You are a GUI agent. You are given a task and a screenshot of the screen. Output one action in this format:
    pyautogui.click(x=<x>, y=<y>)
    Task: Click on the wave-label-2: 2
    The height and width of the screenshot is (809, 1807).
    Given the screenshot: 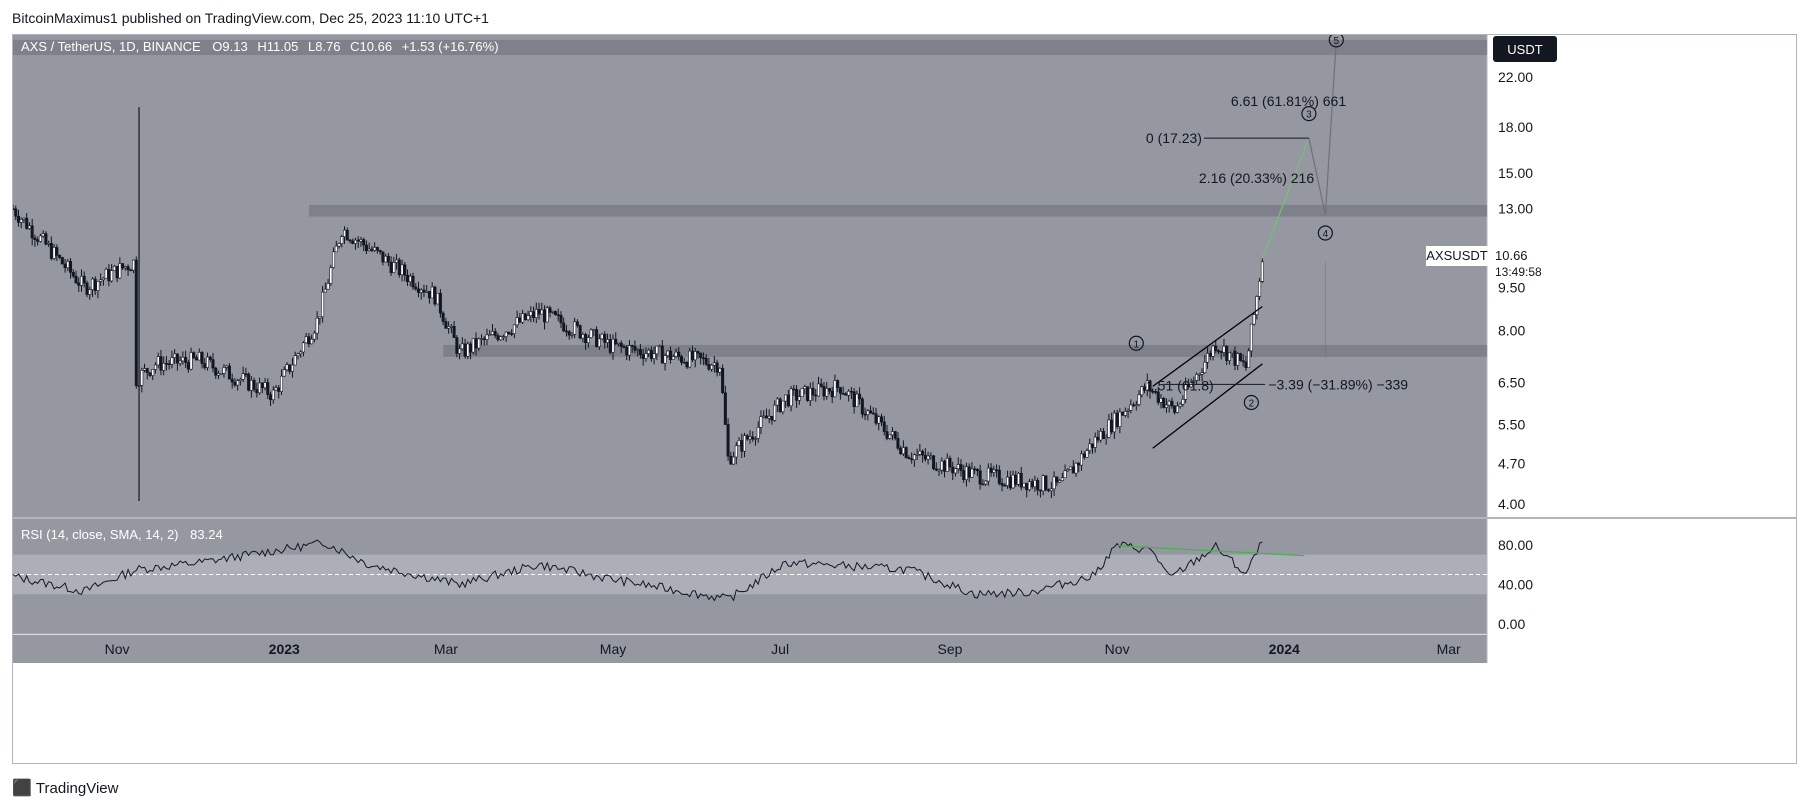 What is the action you would take?
    pyautogui.click(x=1252, y=404)
    